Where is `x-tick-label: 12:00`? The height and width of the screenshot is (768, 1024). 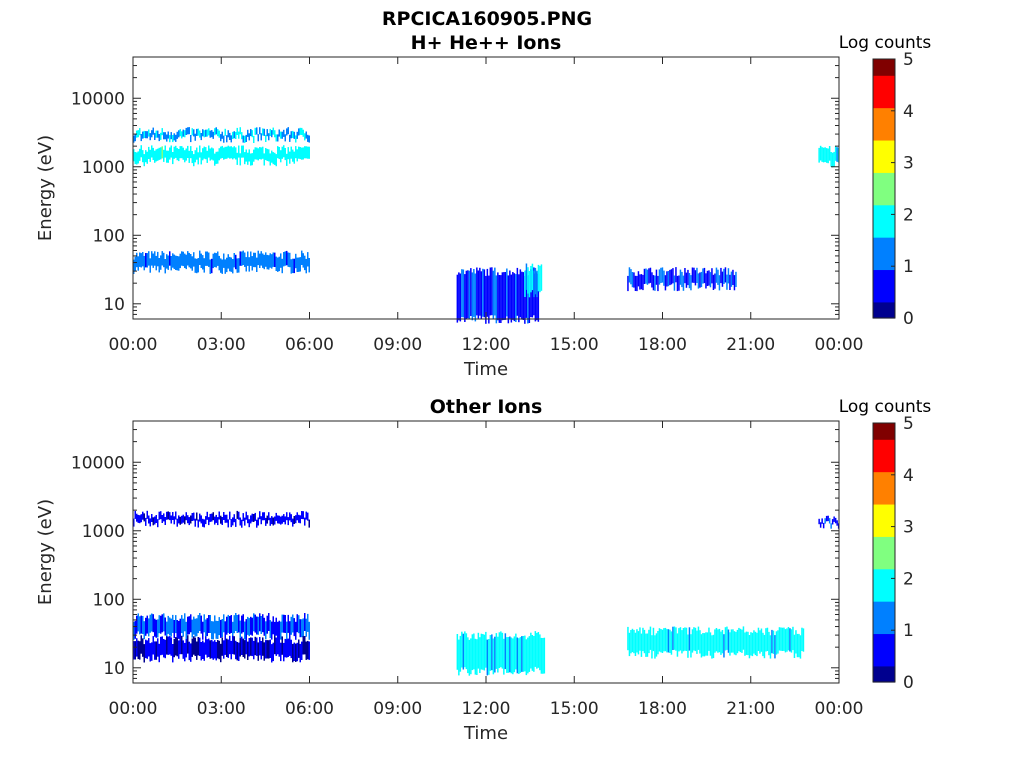 x-tick-label: 12:00 is located at coordinates (486, 345).